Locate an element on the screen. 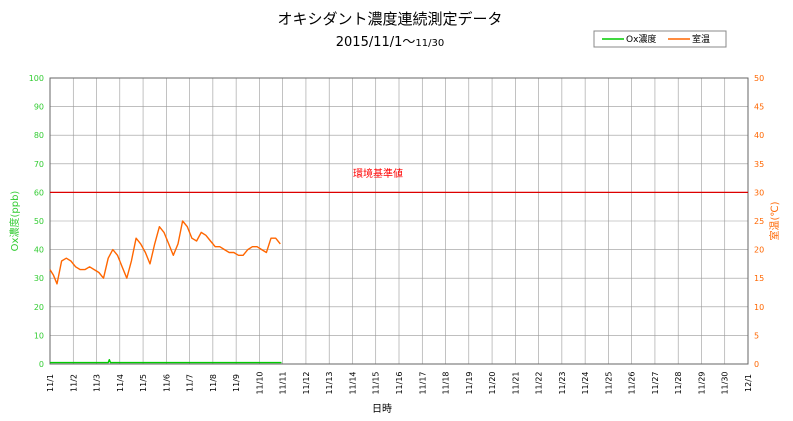  y-tick-right: 15 is located at coordinates (759, 278).